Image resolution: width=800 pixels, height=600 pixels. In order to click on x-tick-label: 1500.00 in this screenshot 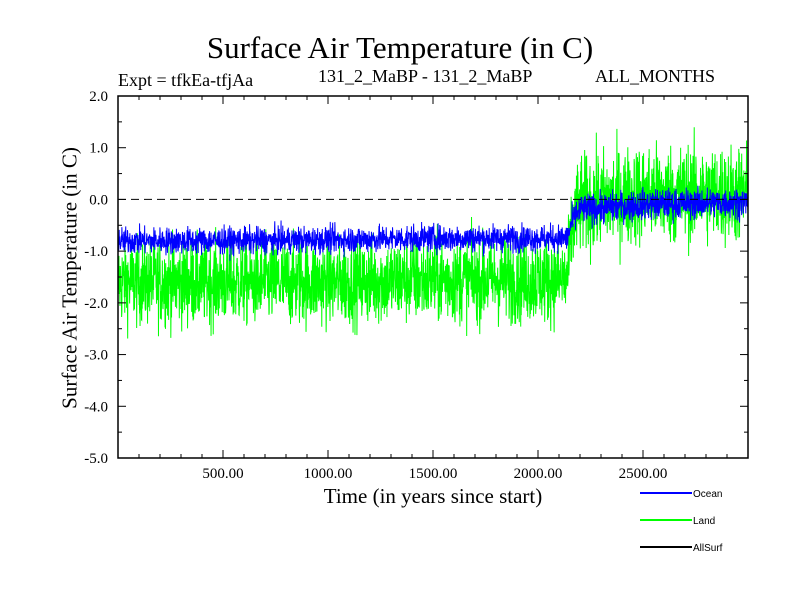, I will do `click(433, 474)`.